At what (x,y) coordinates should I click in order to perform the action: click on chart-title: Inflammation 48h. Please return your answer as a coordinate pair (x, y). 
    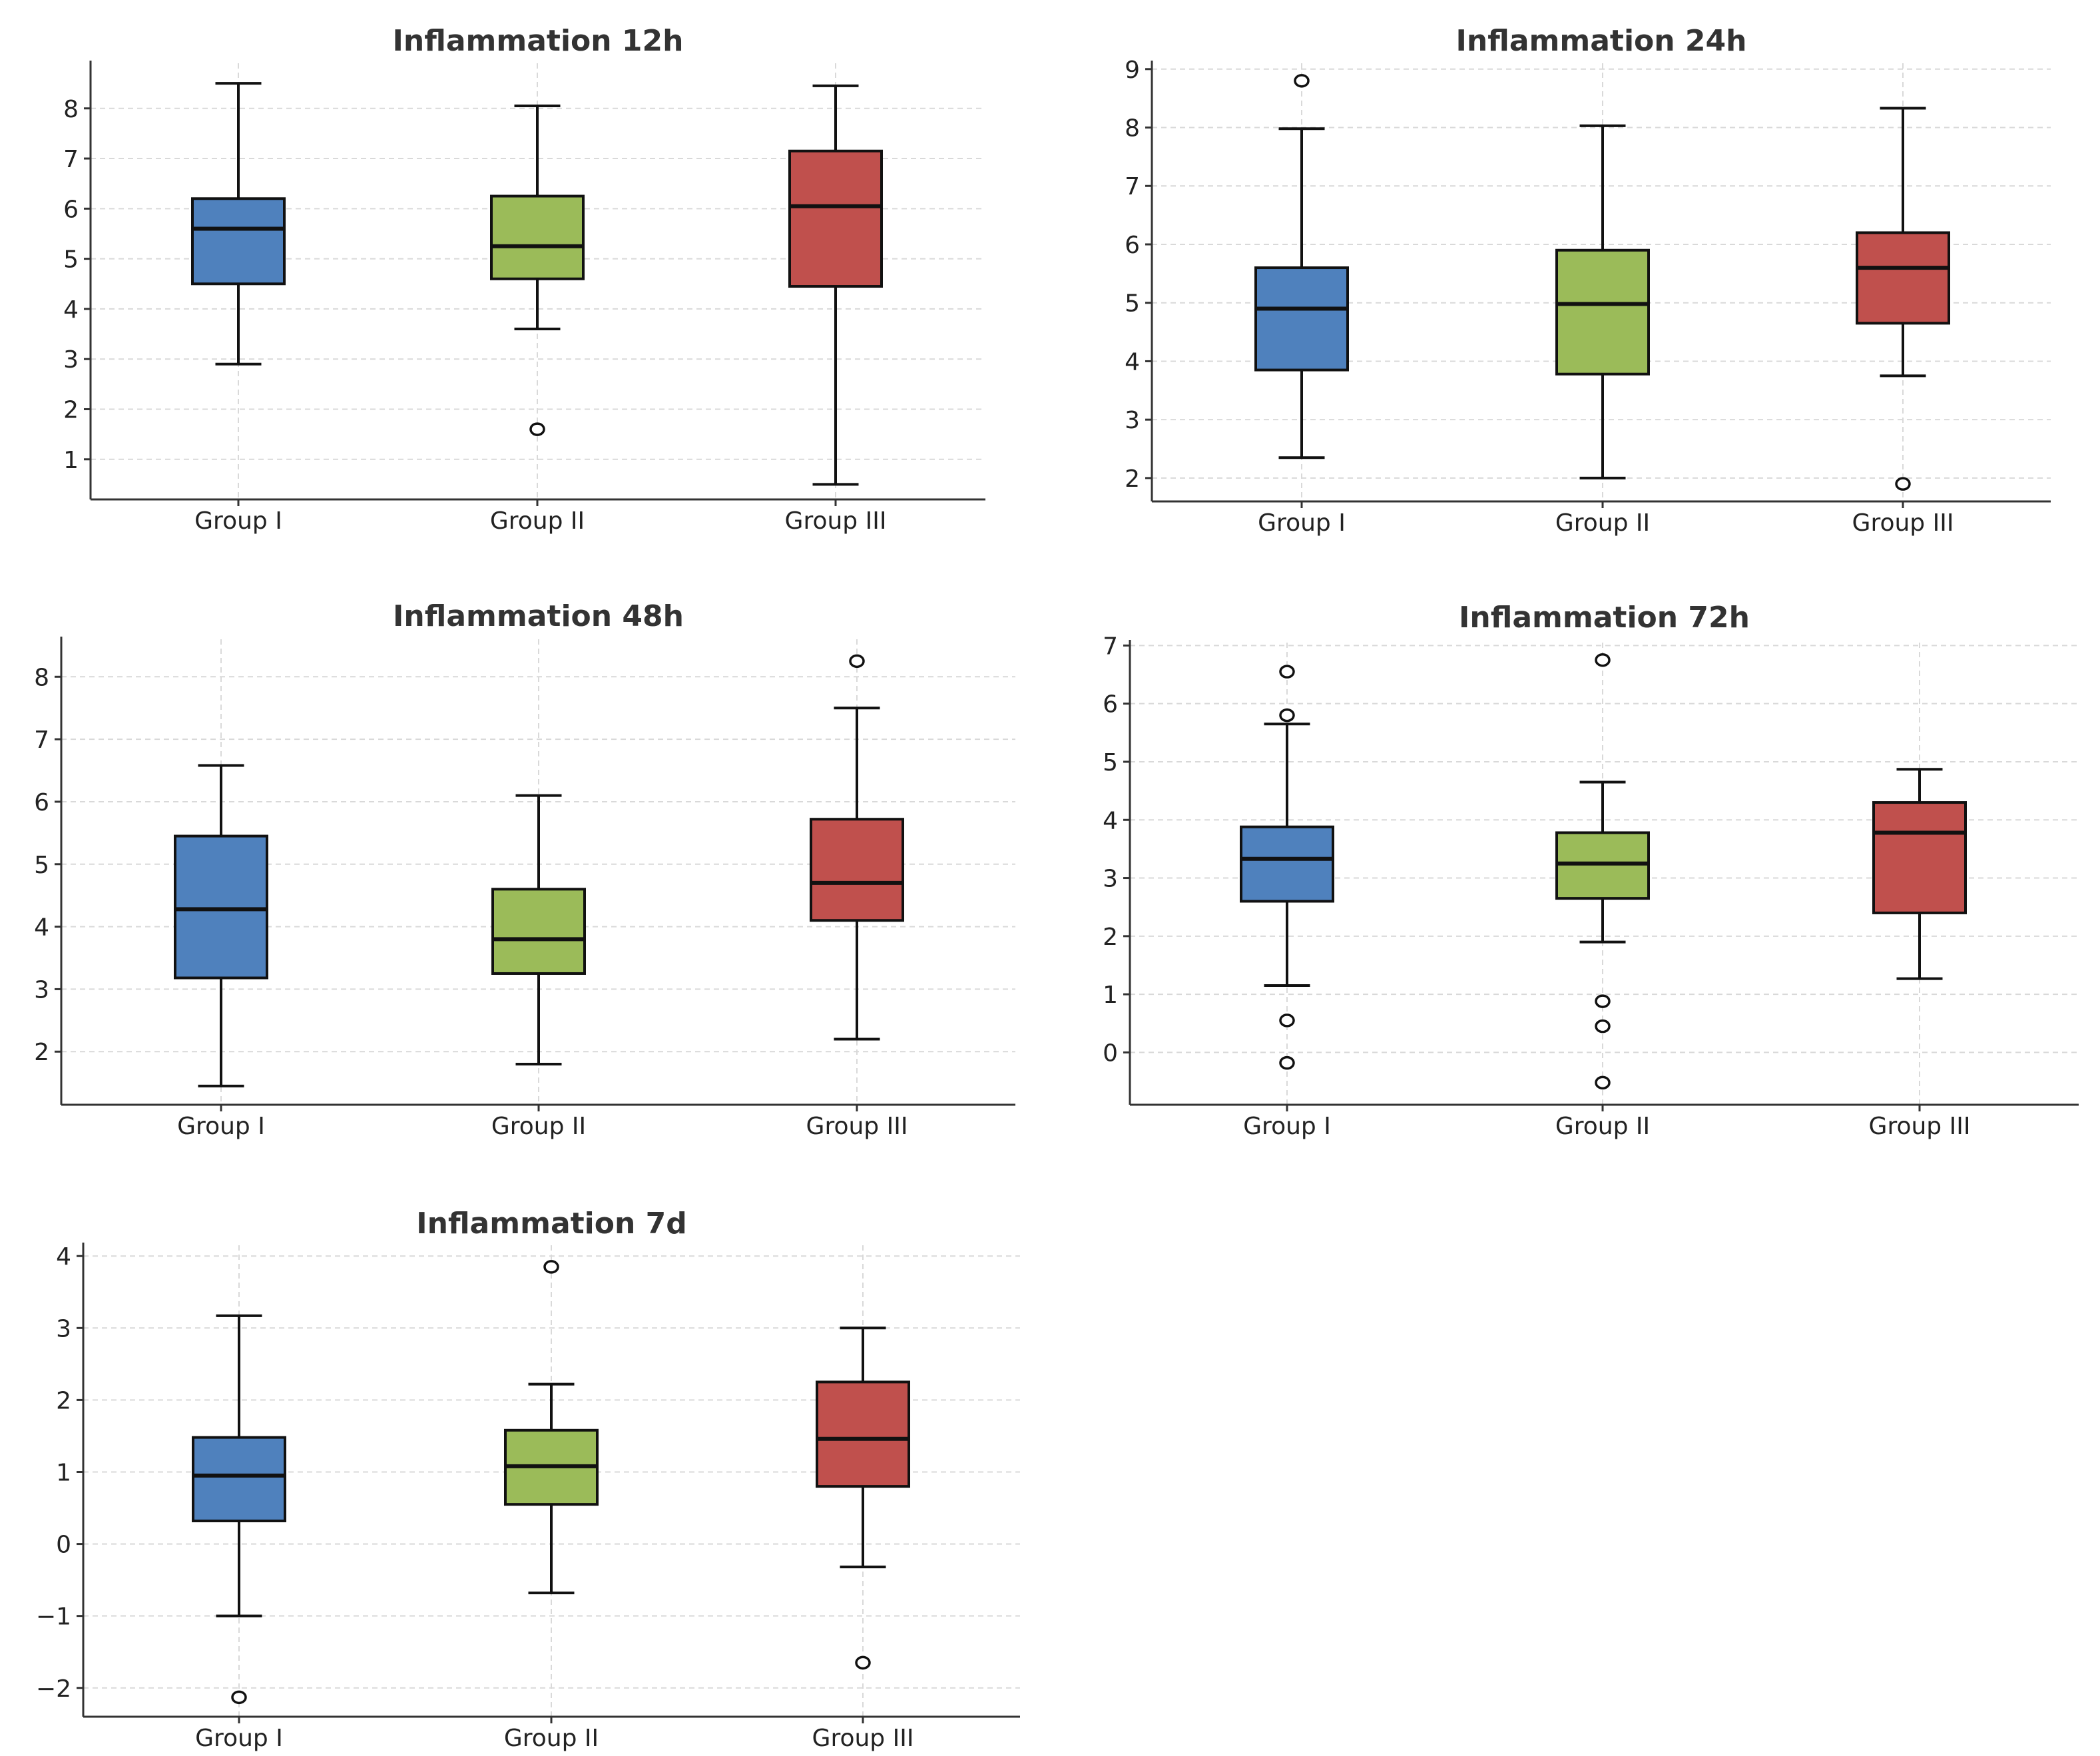
    Looking at the image, I should click on (538, 616).